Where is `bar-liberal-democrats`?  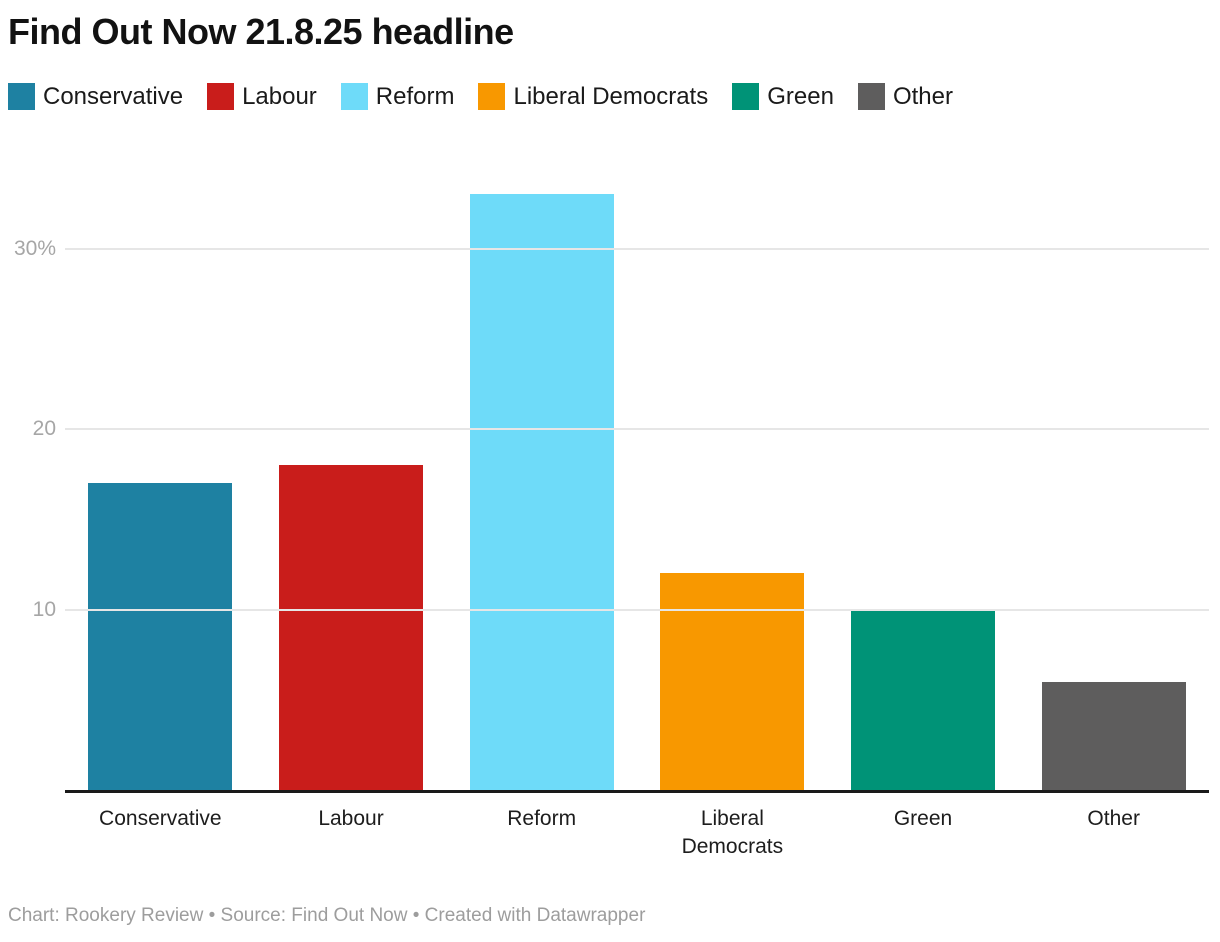 bar-liberal-democrats is located at coordinates (732, 681).